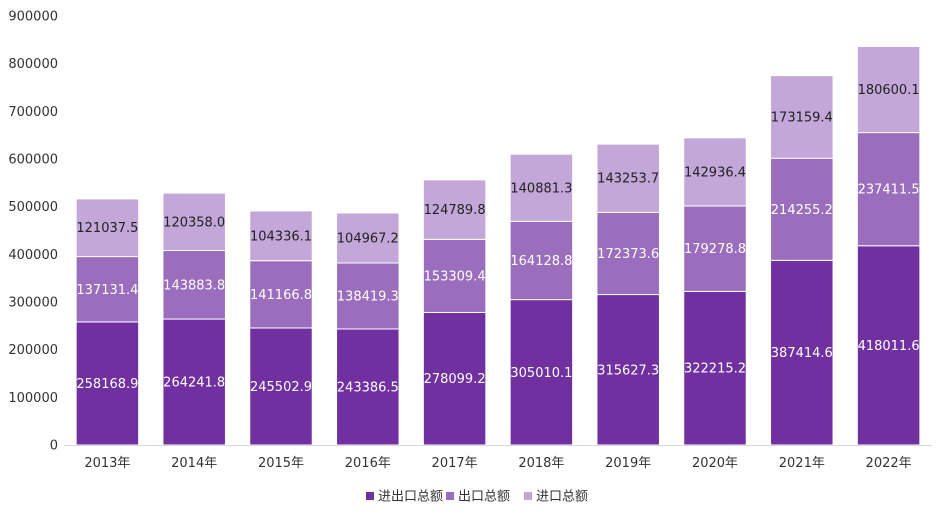 Image resolution: width=952 pixels, height=520 pixels. Describe the element at coordinates (33, 350) in the screenshot. I see `y-tick-label: 200000` at that location.